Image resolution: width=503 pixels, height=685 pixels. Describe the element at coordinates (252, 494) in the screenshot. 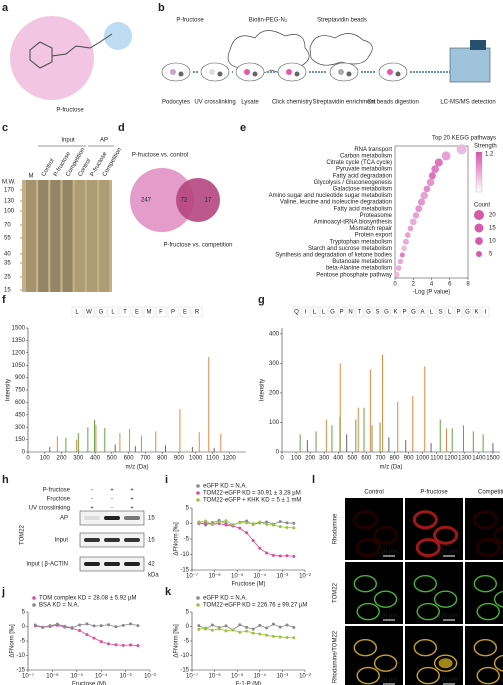

I see `legend-label: TOM22-eGFP KD = 30.91 ± 3.28 µM` at that location.